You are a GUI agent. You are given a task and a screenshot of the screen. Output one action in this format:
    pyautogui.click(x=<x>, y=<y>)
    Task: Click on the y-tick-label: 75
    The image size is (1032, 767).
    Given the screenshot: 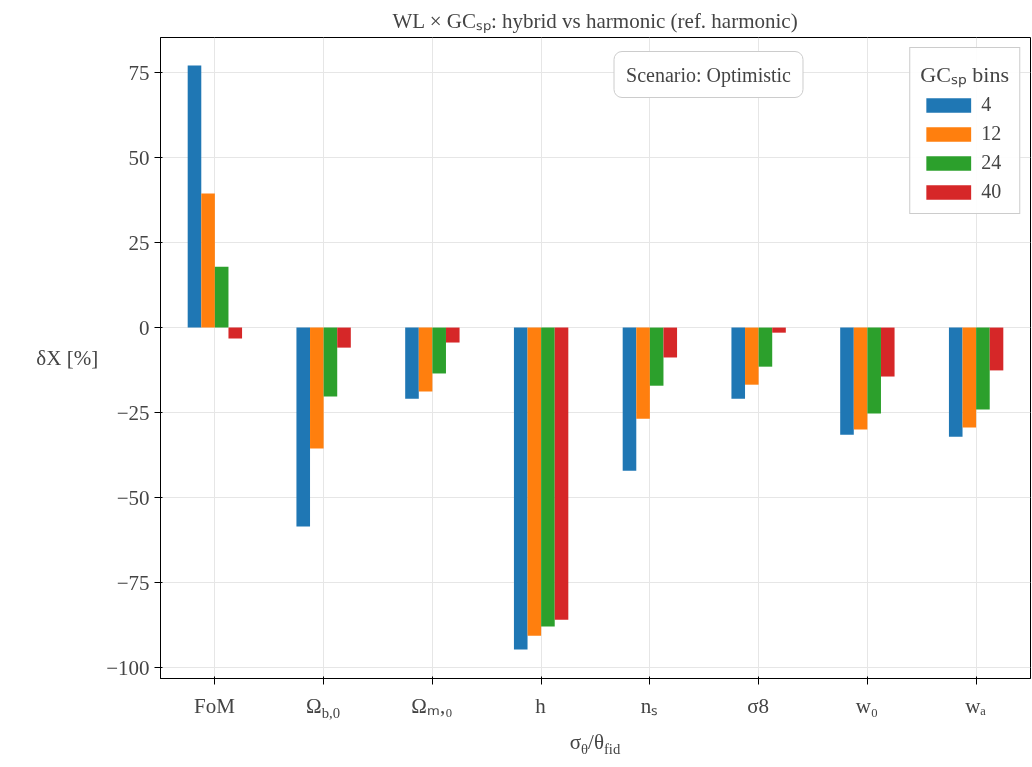 What is the action you would take?
    pyautogui.click(x=139, y=72)
    